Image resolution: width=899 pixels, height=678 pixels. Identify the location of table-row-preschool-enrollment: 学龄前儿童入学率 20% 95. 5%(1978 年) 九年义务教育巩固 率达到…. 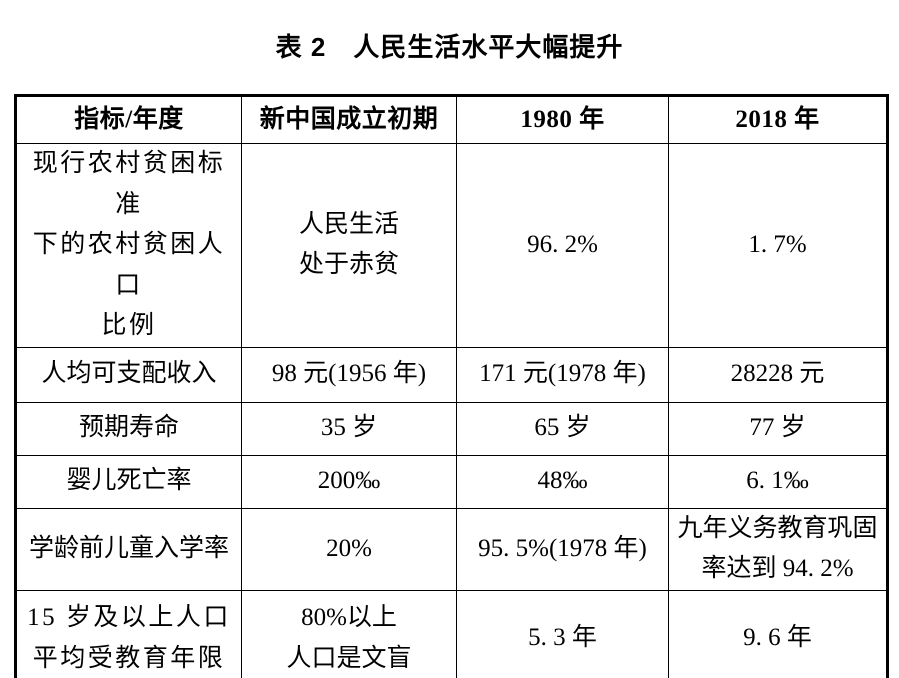
(451, 549).